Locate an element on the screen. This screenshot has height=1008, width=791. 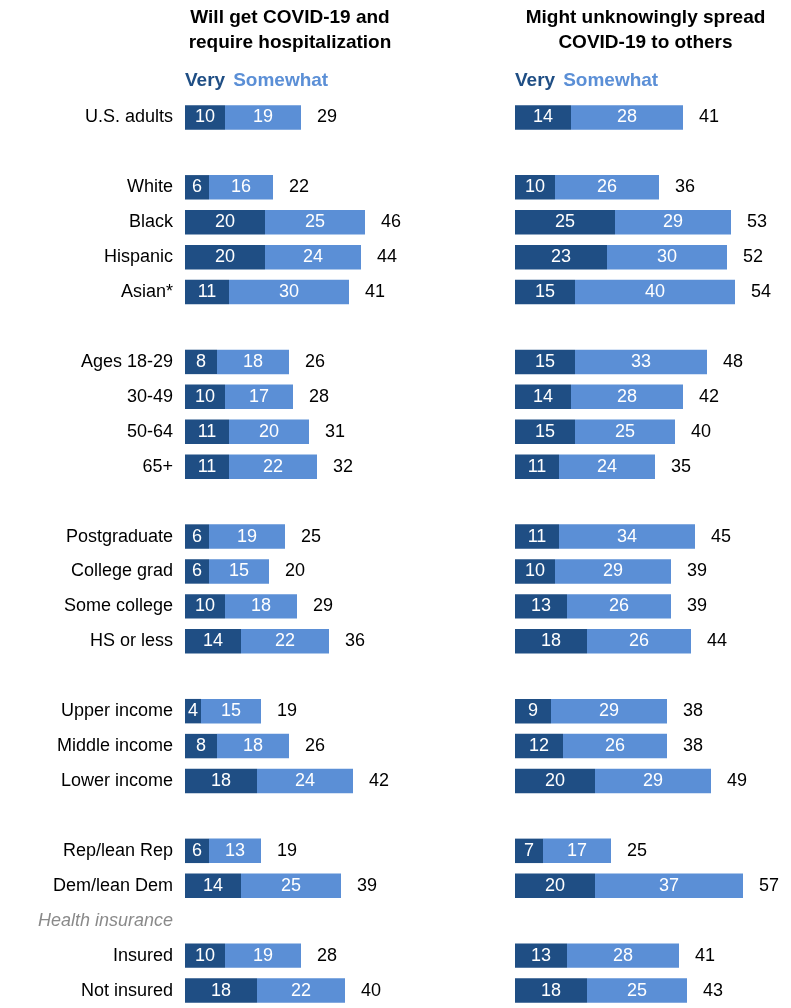
total-label: 25 is located at coordinates (637, 849).